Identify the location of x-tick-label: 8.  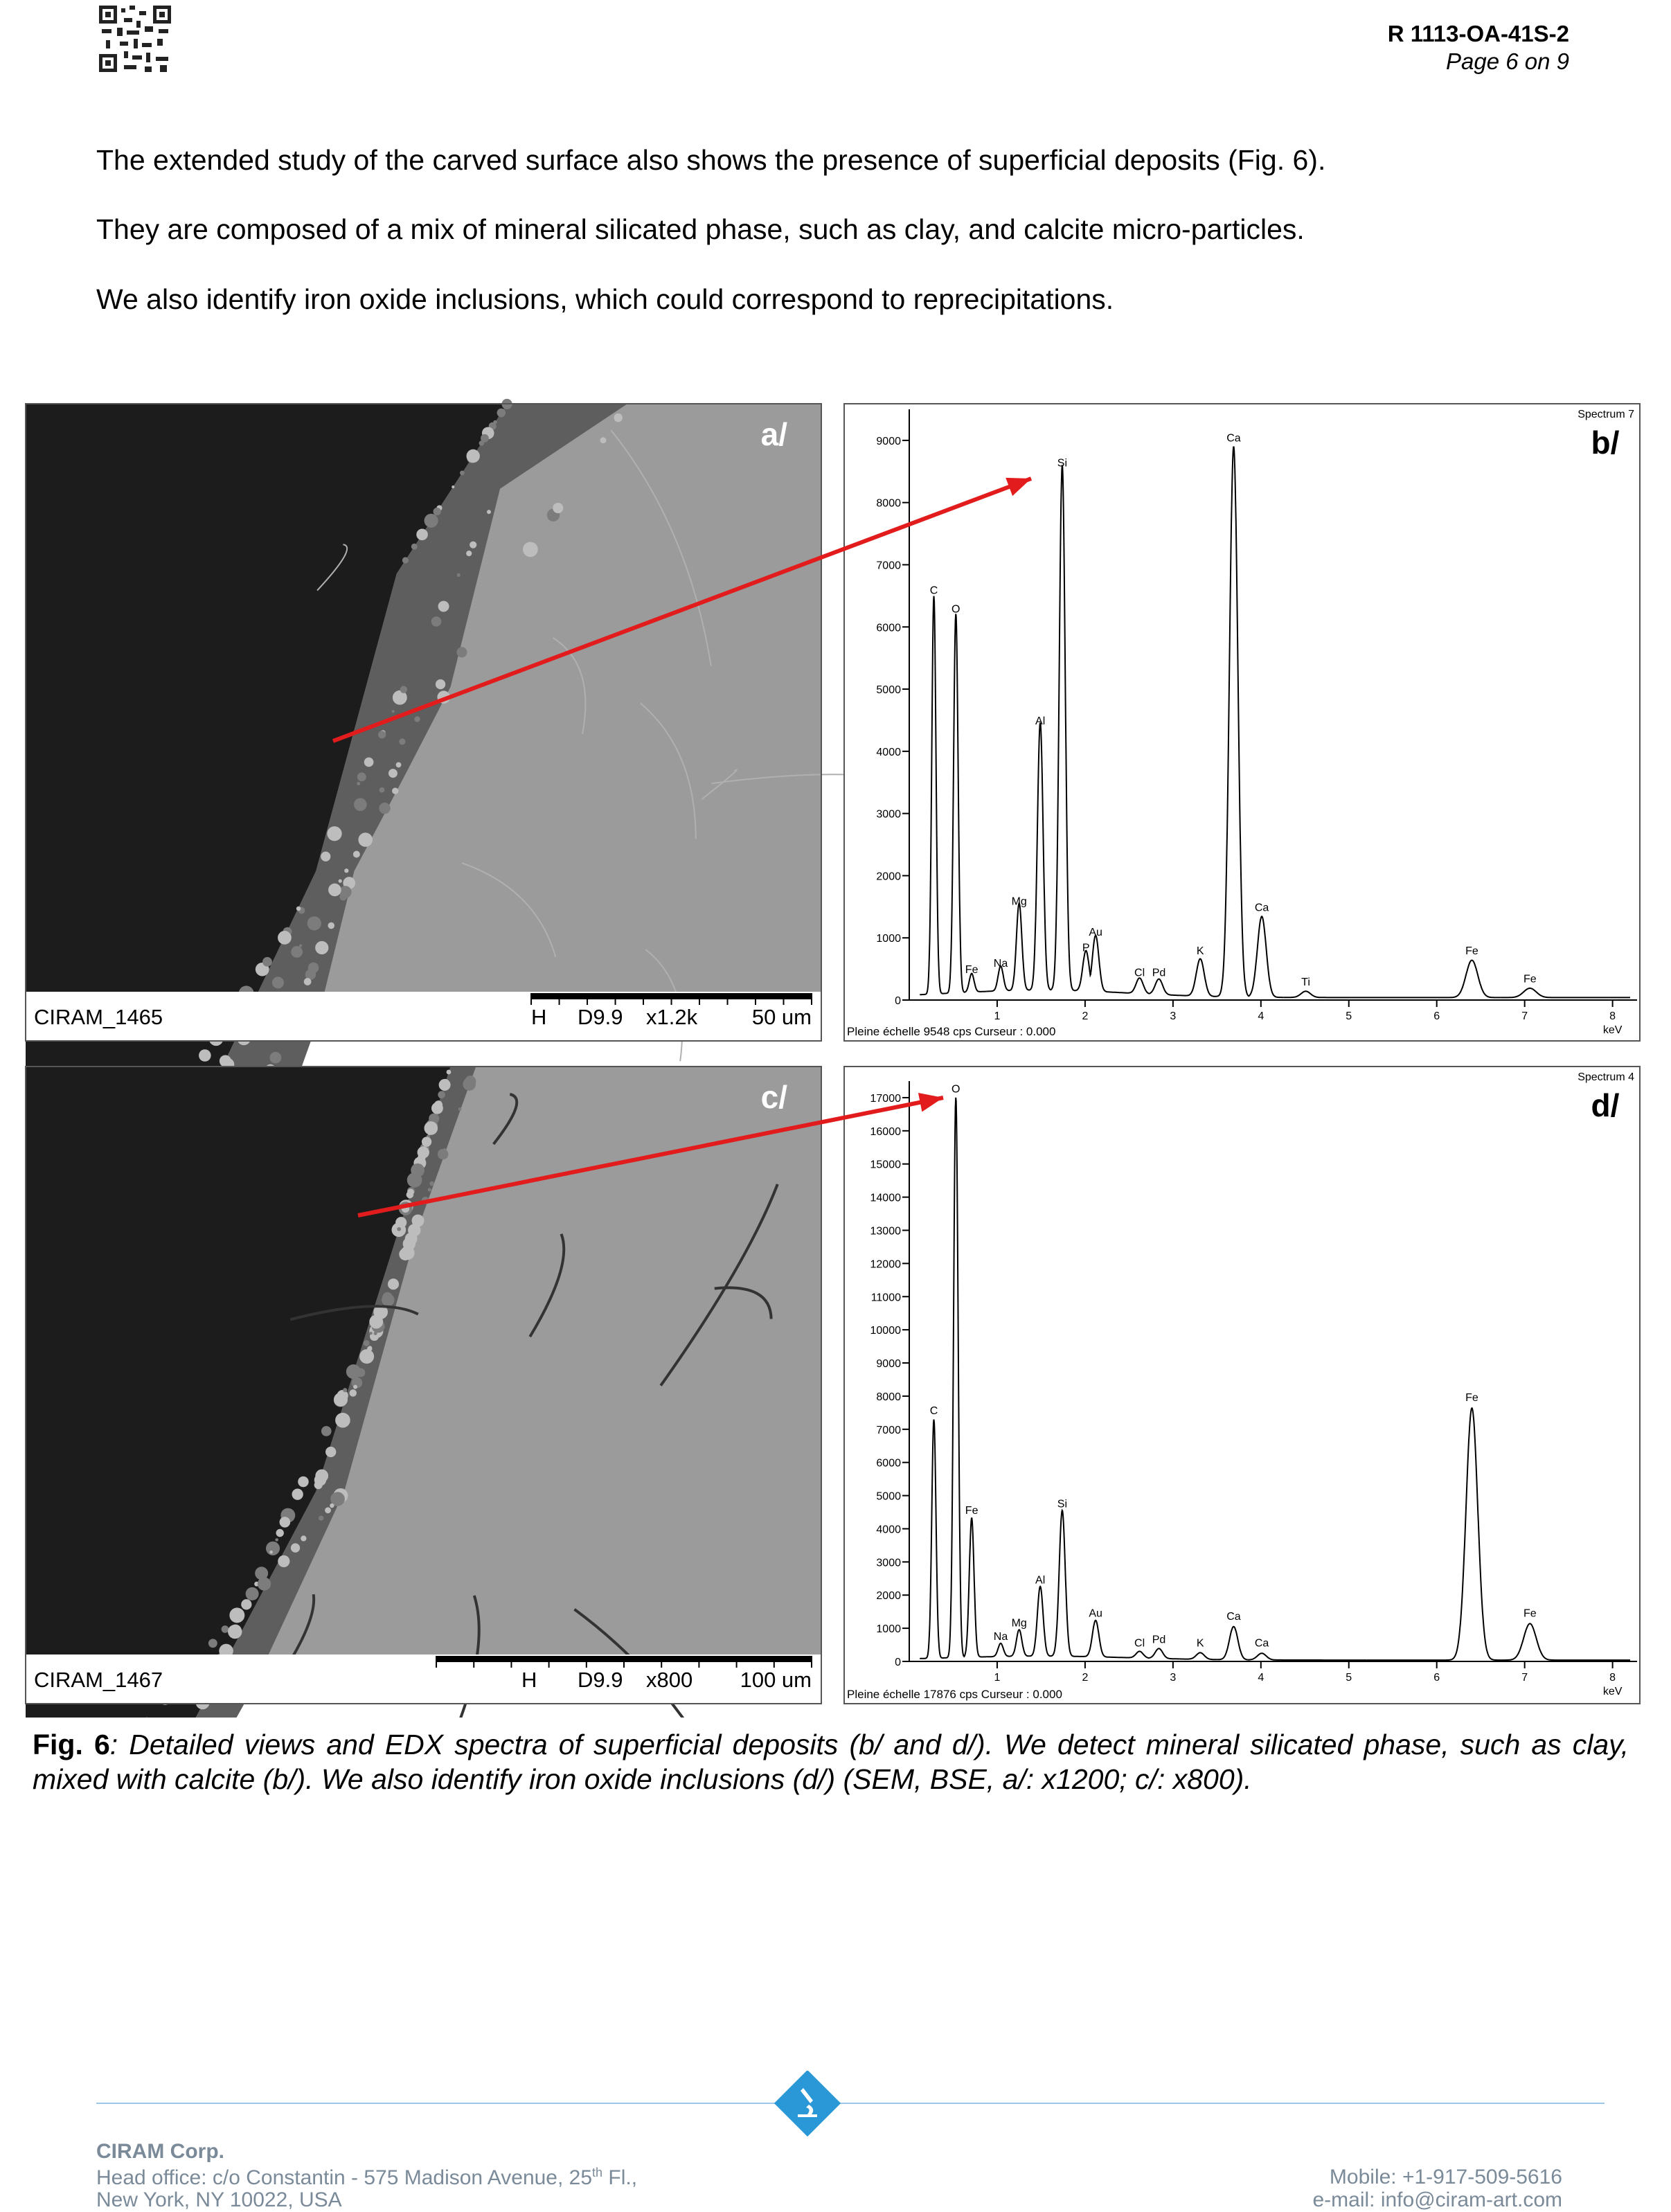
(1612, 1678).